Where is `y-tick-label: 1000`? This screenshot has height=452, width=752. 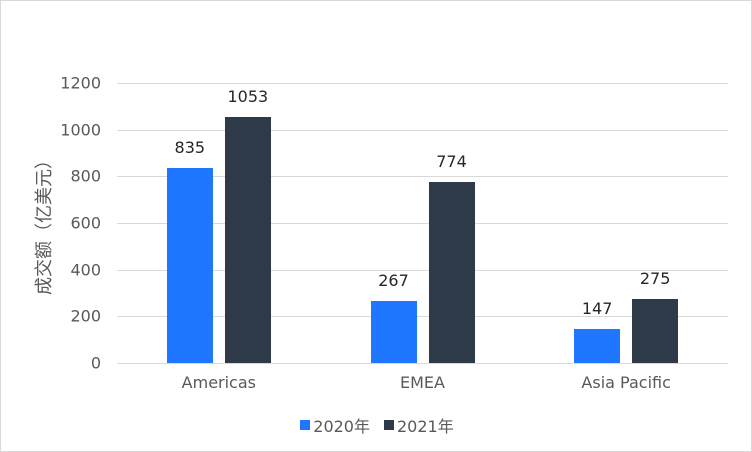
y-tick-label: 1000 is located at coordinates (80, 130).